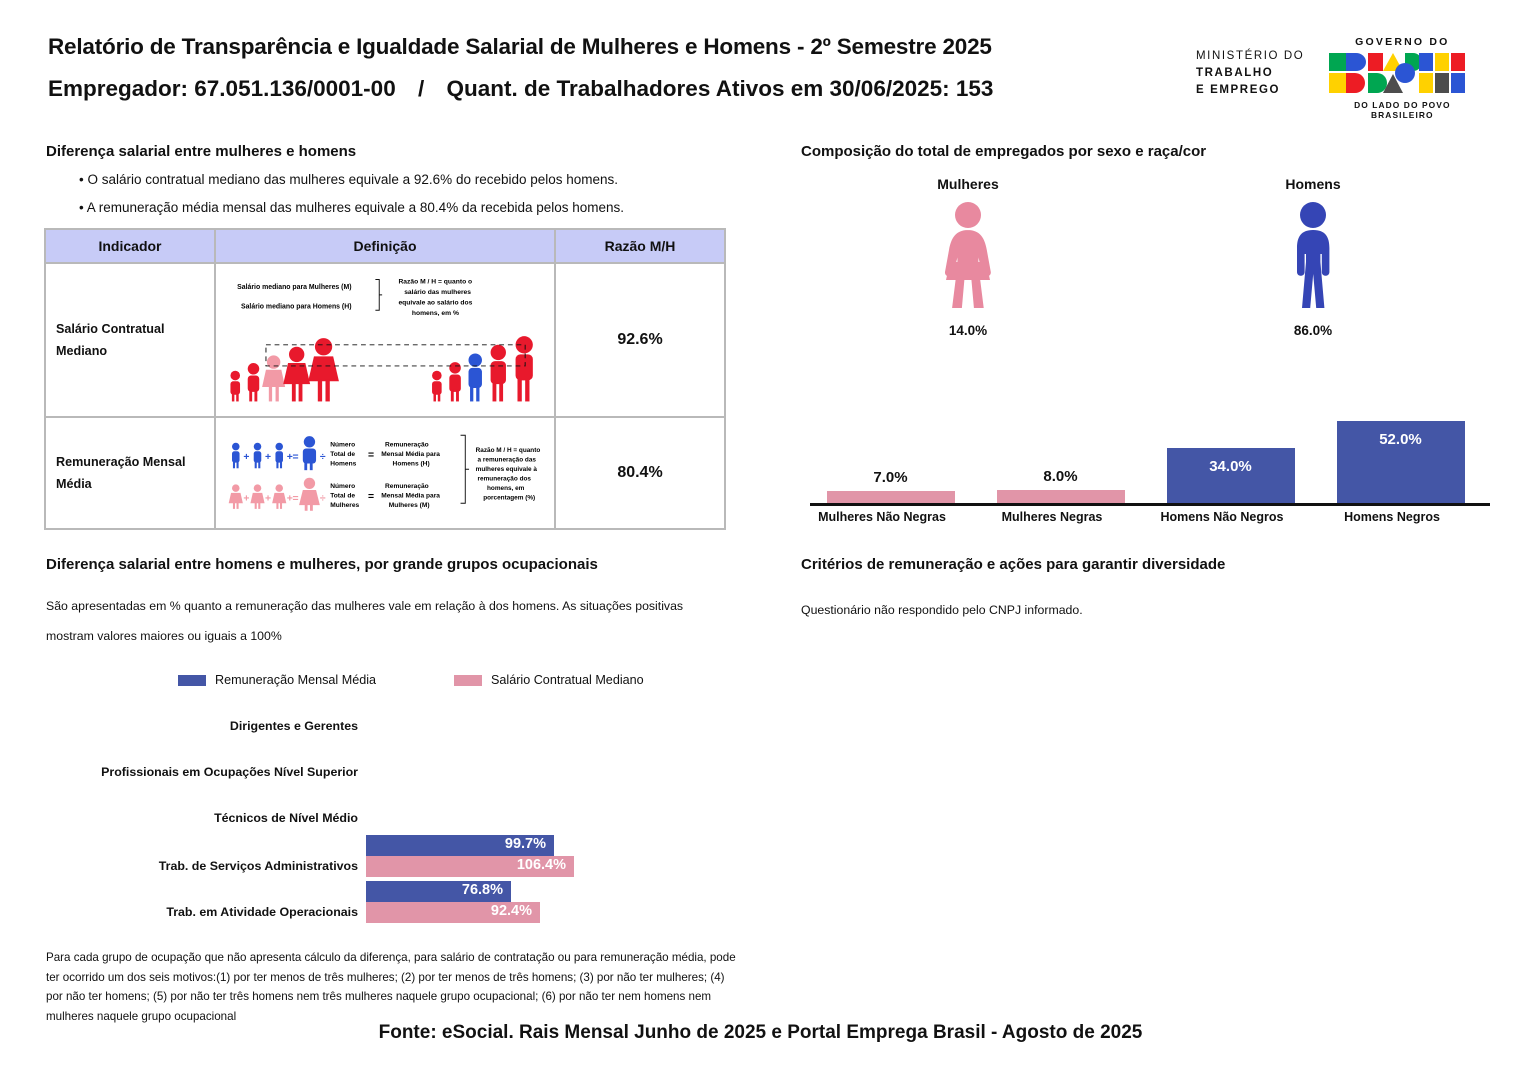 The height and width of the screenshot is (1076, 1521). Describe the element at coordinates (549, 680) in the screenshot. I see `legend-item-median: Salário Contratual Mediano` at that location.